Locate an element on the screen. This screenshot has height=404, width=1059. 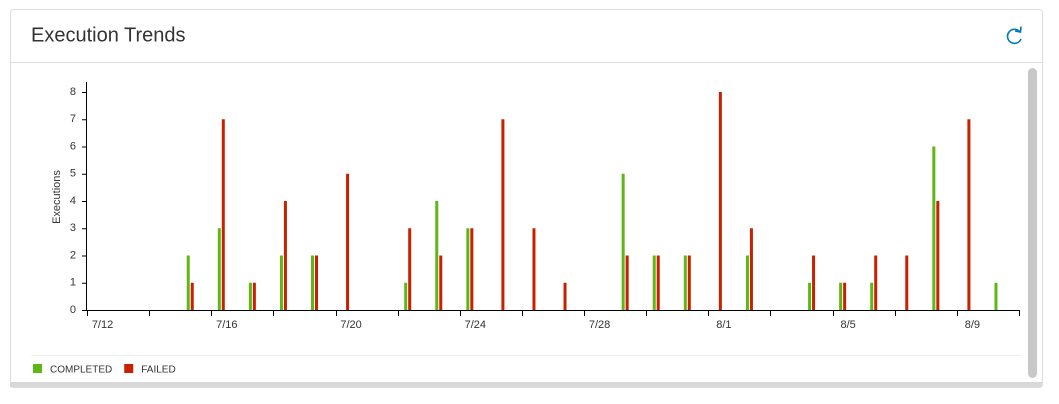
refresh-arrow is located at coordinates (1018, 29).